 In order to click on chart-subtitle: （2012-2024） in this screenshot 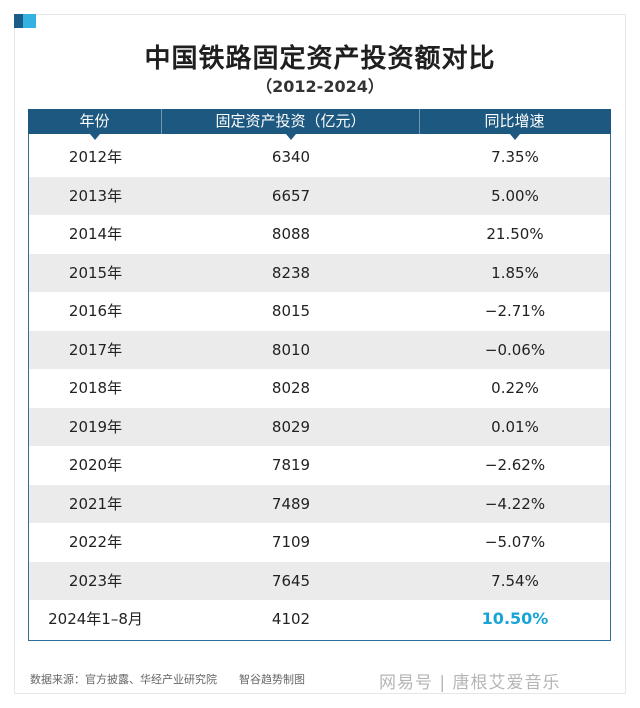, I will do `click(320, 86)`.